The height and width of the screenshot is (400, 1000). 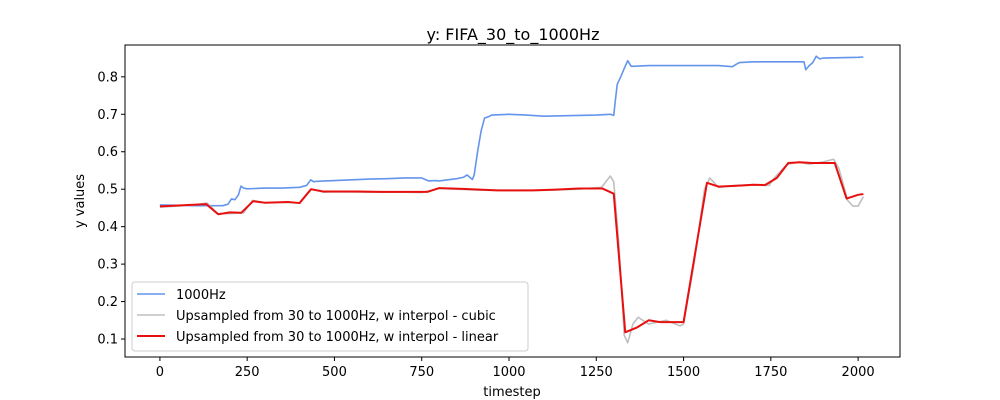 What do you see at coordinates (858, 372) in the screenshot?
I see `x-tick-label: 2000` at bounding box center [858, 372].